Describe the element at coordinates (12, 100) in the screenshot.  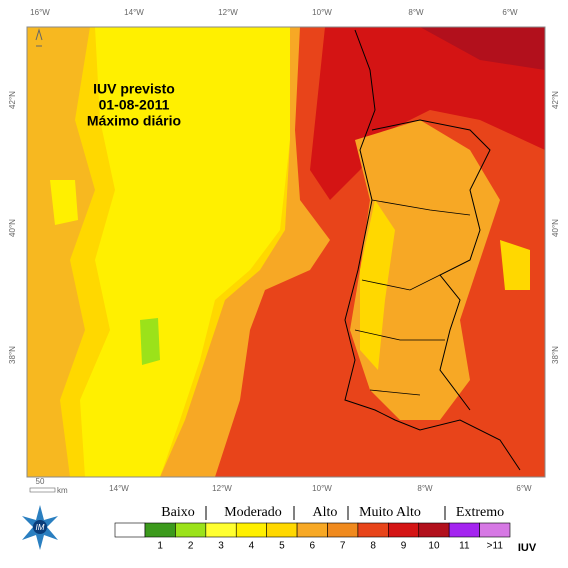
I see `left-label: 42°N` at that location.